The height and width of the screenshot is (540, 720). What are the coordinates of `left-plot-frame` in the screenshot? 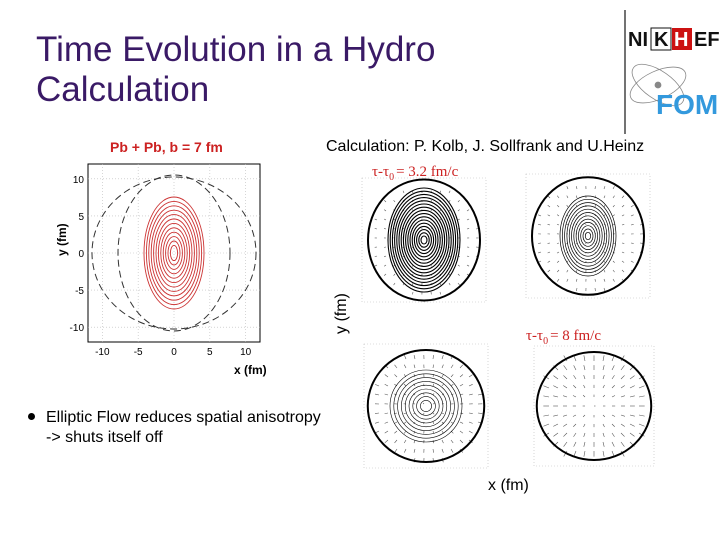 It's located at (174, 253).